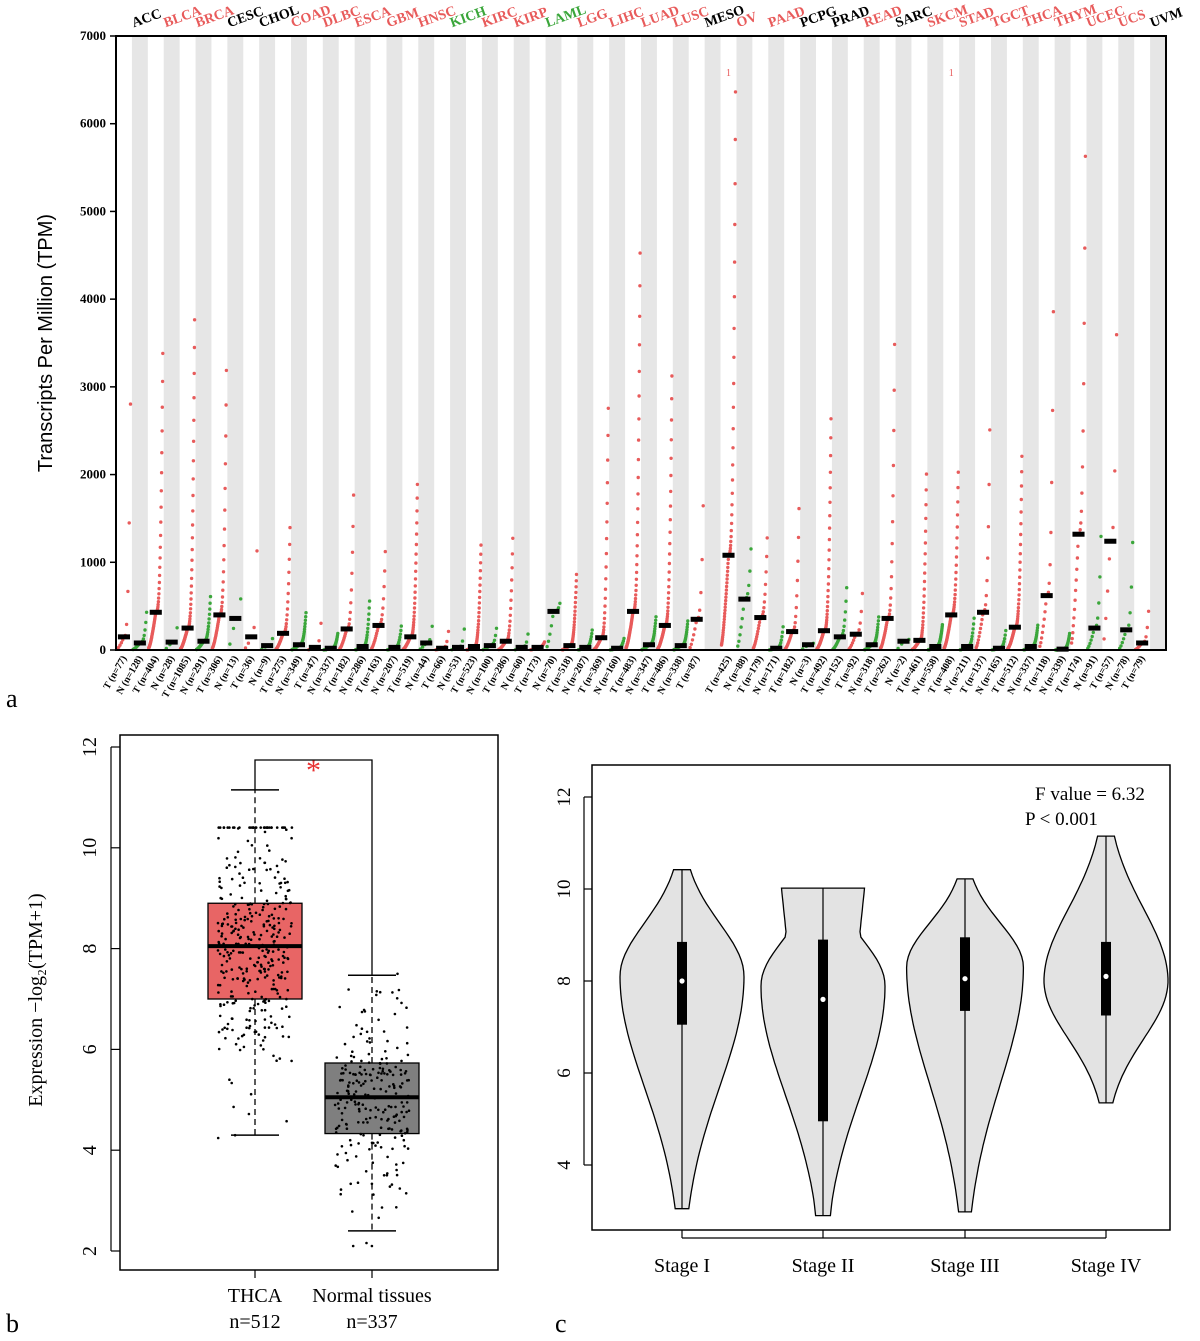  I want to click on violin-median-dot, so click(965, 979).